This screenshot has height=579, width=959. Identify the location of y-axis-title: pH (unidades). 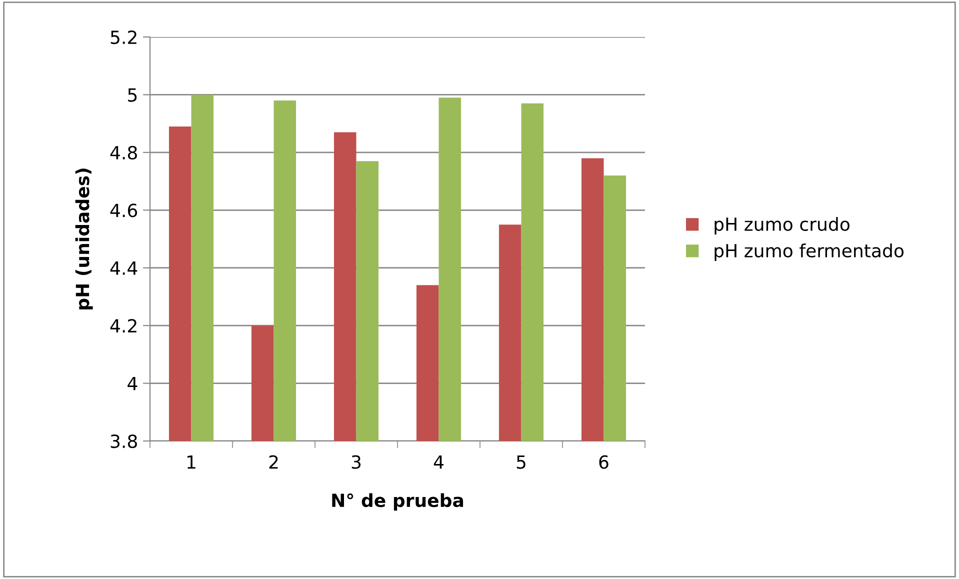
(84, 239).